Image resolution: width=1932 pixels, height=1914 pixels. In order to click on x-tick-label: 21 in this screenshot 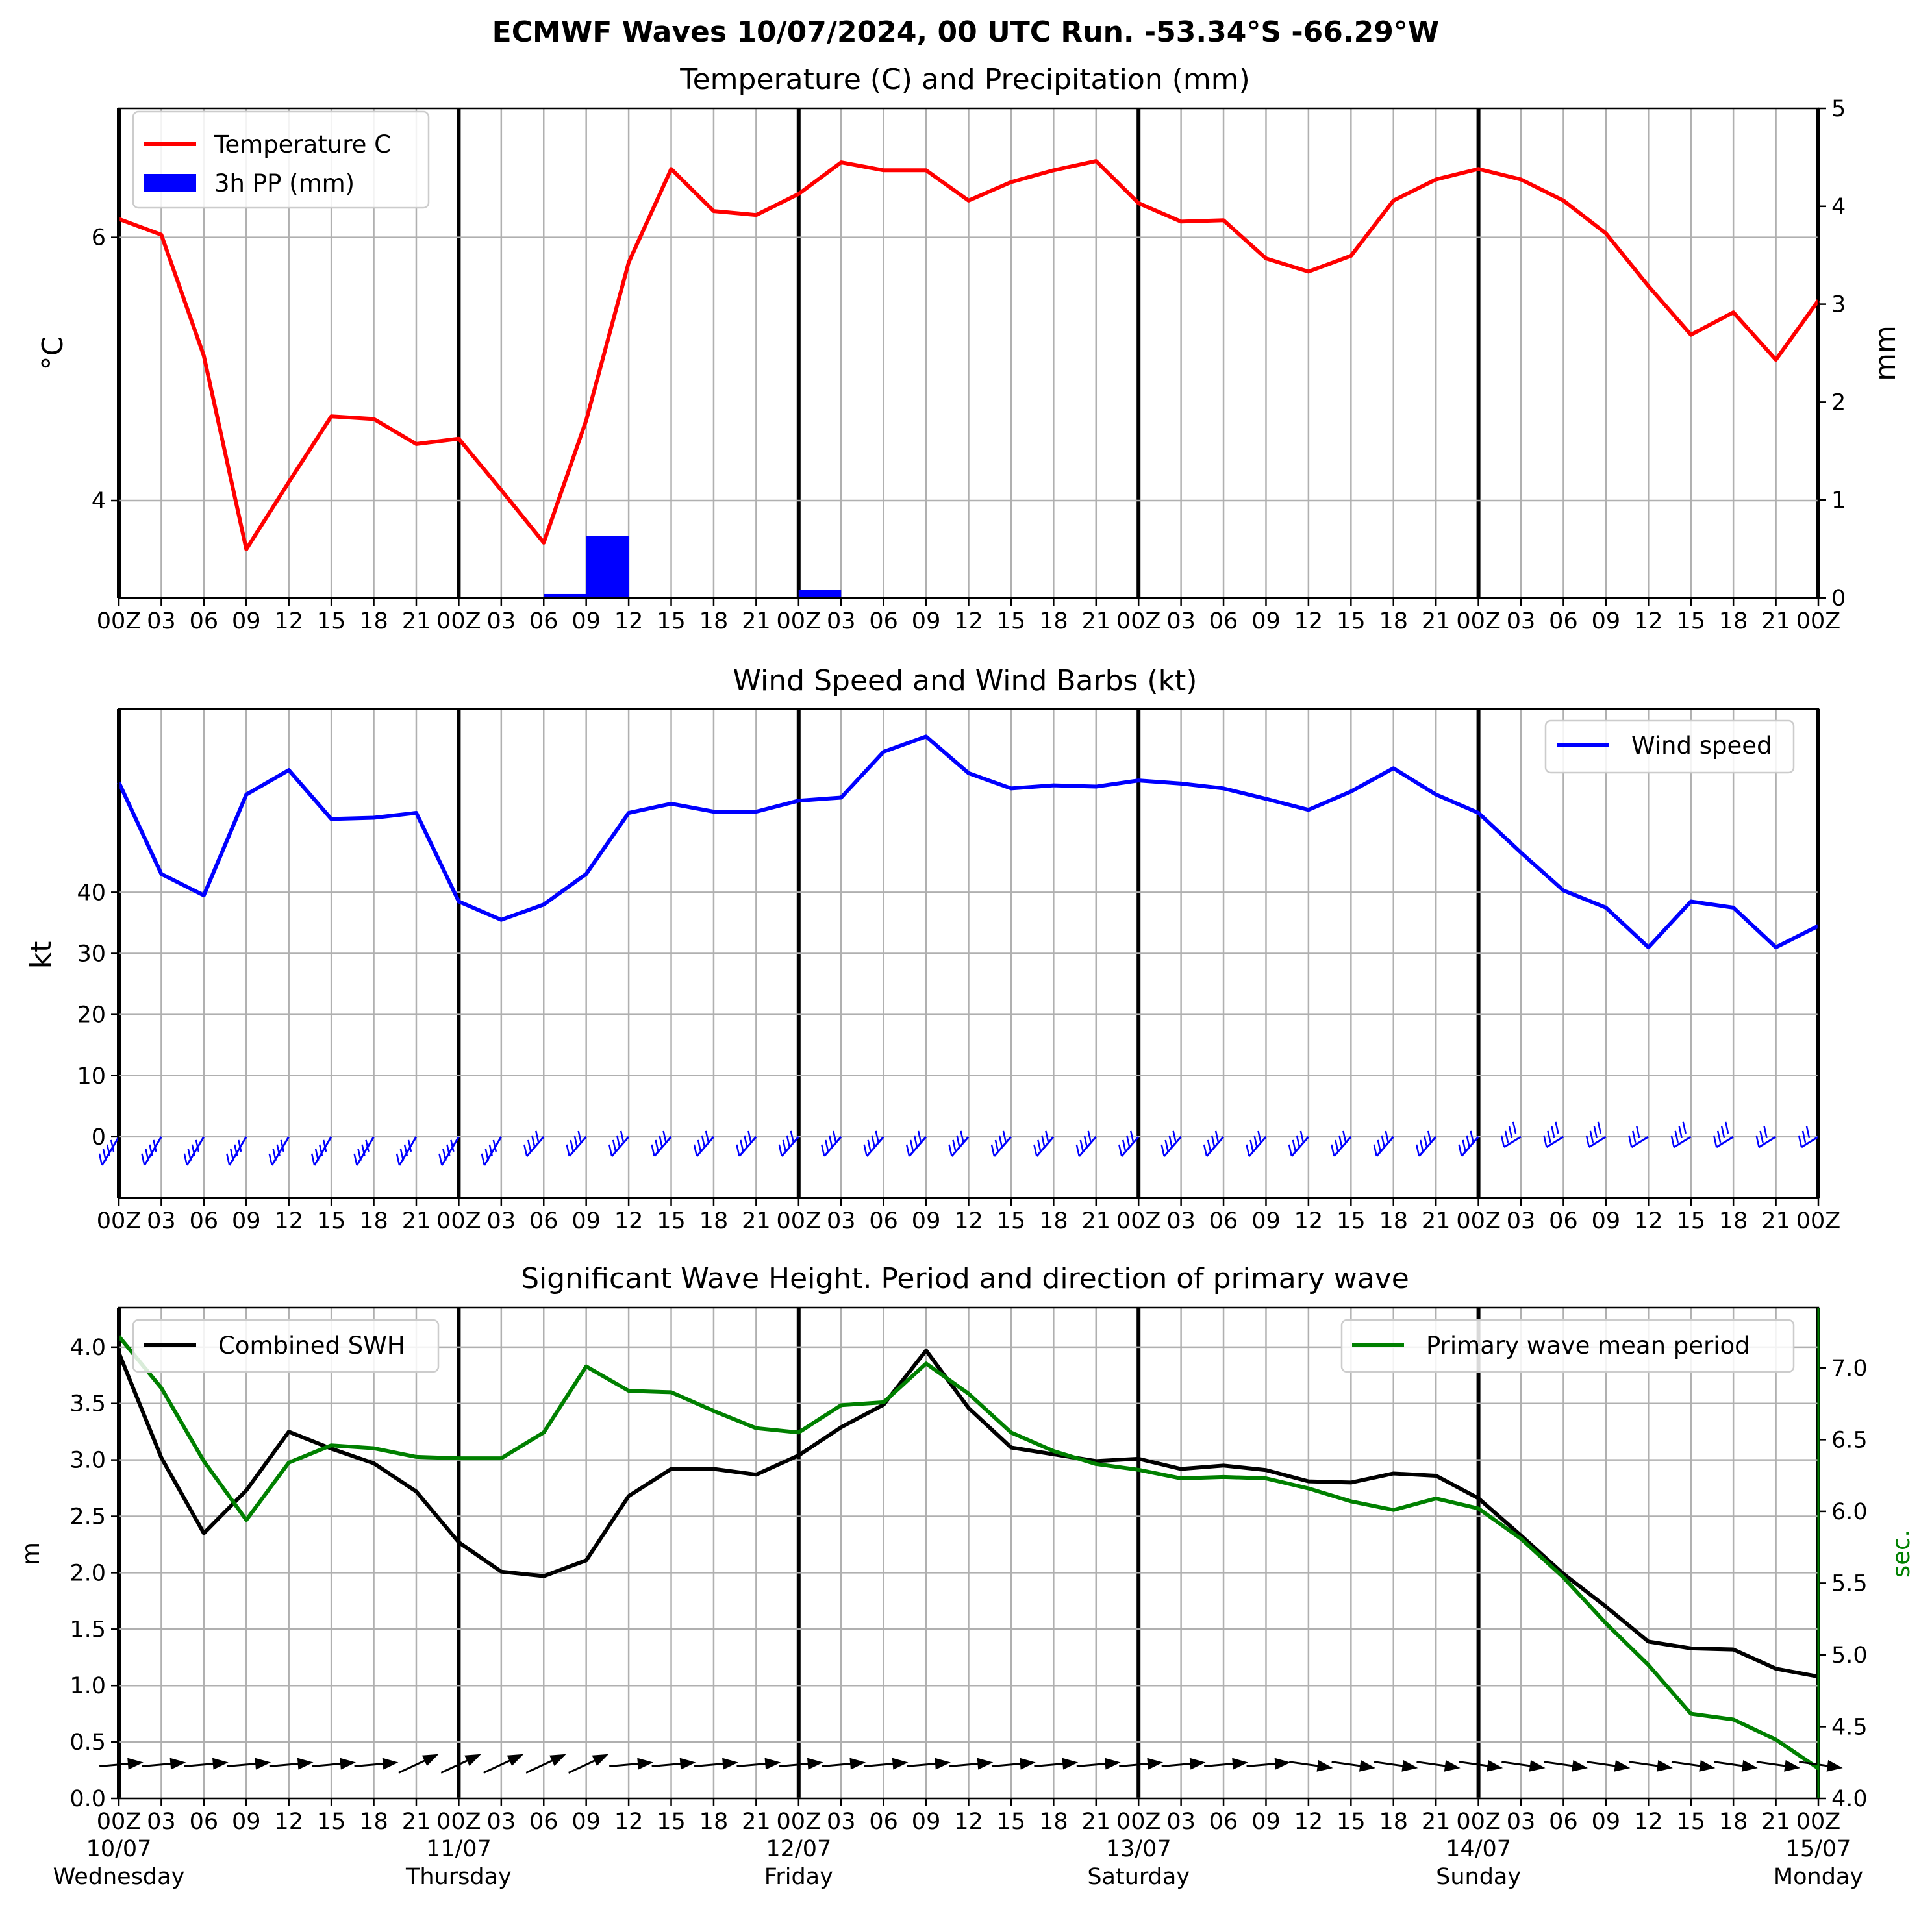, I will do `click(1775, 1822)`.